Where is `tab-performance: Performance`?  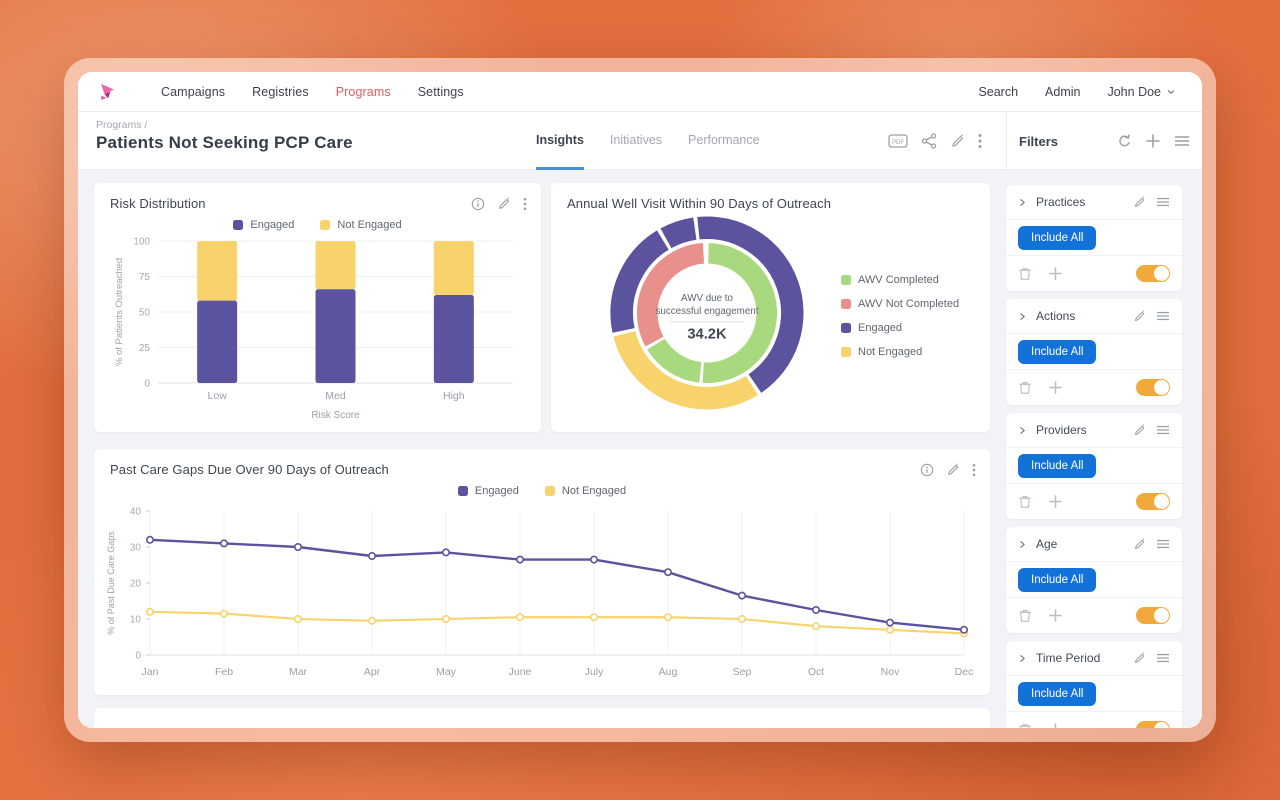
tab-performance: Performance is located at coordinates (724, 139).